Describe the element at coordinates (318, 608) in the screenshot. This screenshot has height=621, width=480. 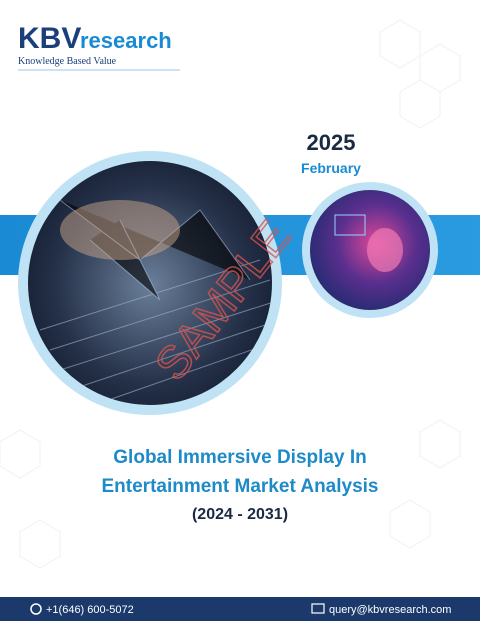
I see `email-icon` at that location.